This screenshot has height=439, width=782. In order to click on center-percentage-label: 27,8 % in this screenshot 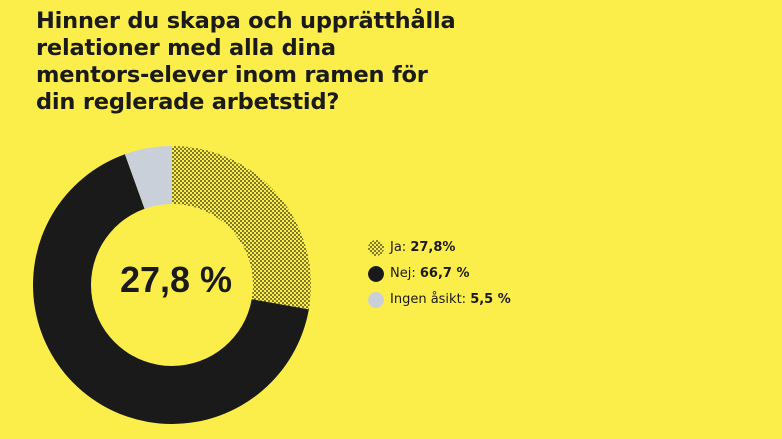, I will do `click(176, 279)`.